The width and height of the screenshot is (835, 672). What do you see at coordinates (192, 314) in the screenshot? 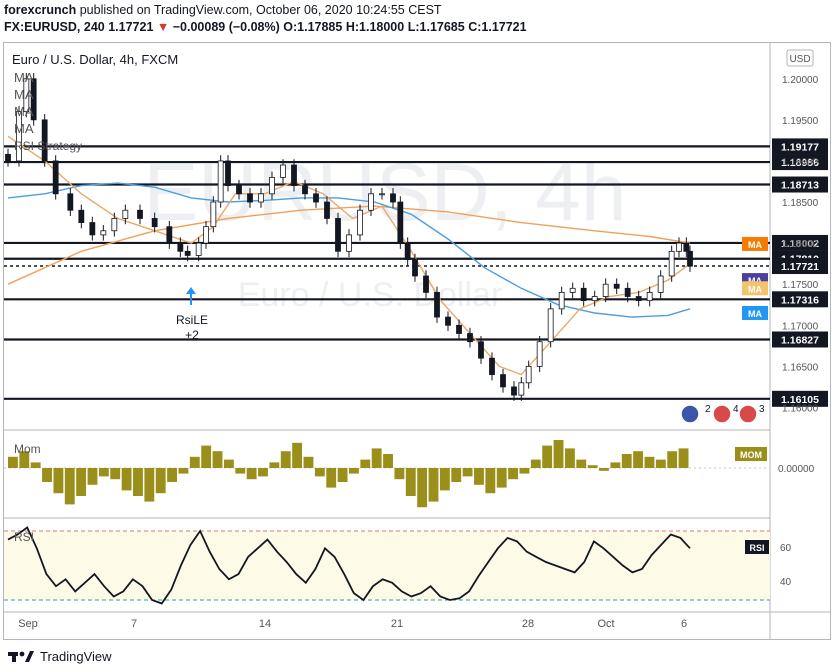
I see `rsi-entry-signal: RsiLE +2` at bounding box center [192, 314].